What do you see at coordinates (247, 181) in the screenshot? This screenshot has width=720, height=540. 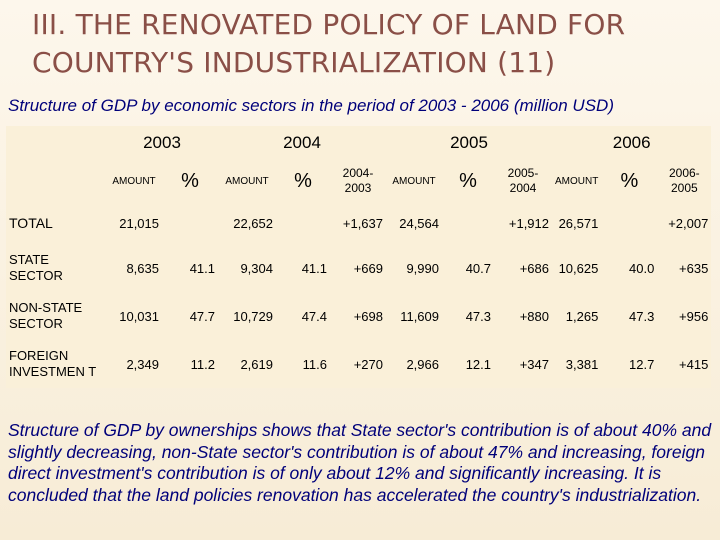 I see `amount-2004-header: AMOUNT` at bounding box center [247, 181].